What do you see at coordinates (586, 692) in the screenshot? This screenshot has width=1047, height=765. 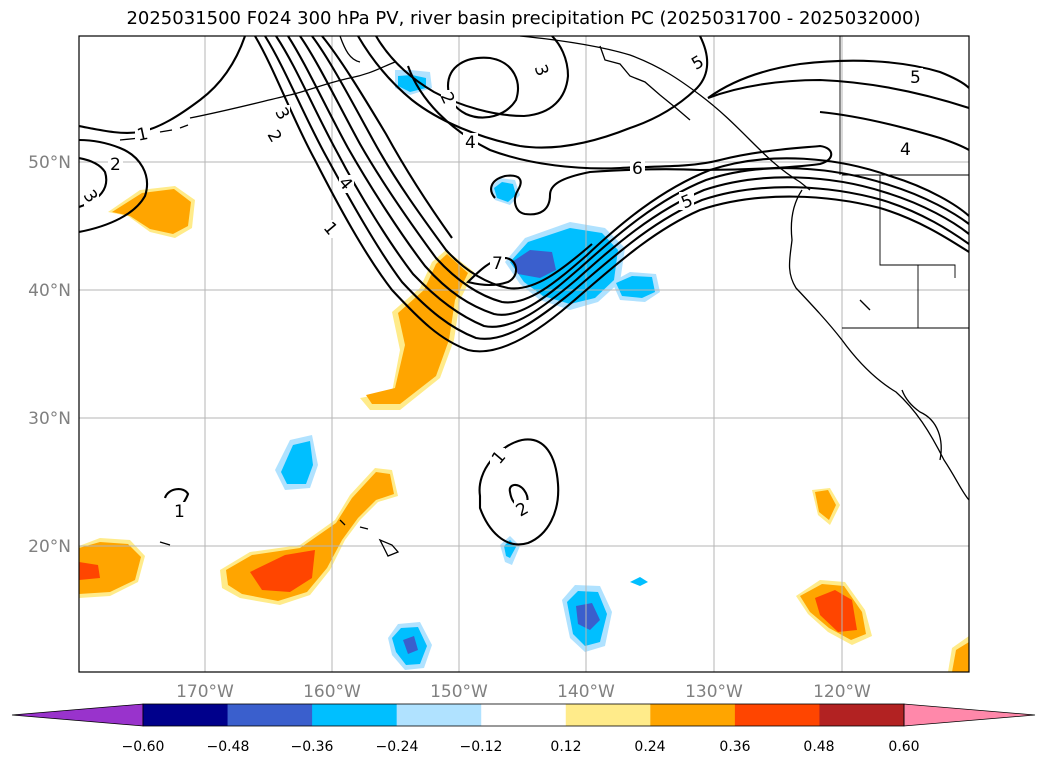 I see `lon-tick-label: 140°W` at bounding box center [586, 692].